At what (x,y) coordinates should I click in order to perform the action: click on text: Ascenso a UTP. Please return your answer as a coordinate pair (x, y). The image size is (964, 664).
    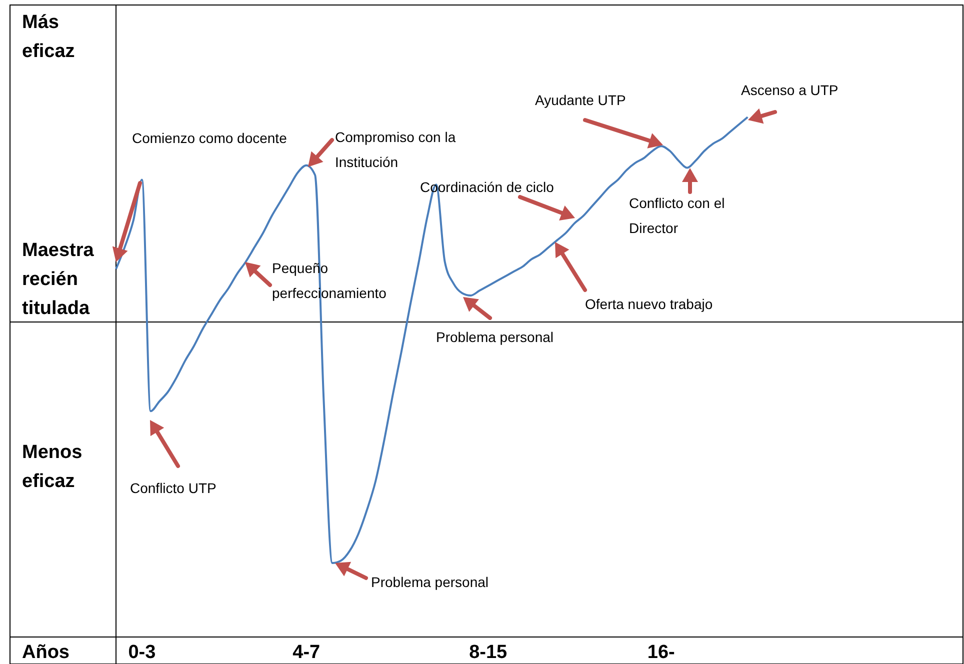
    Looking at the image, I should click on (789, 90).